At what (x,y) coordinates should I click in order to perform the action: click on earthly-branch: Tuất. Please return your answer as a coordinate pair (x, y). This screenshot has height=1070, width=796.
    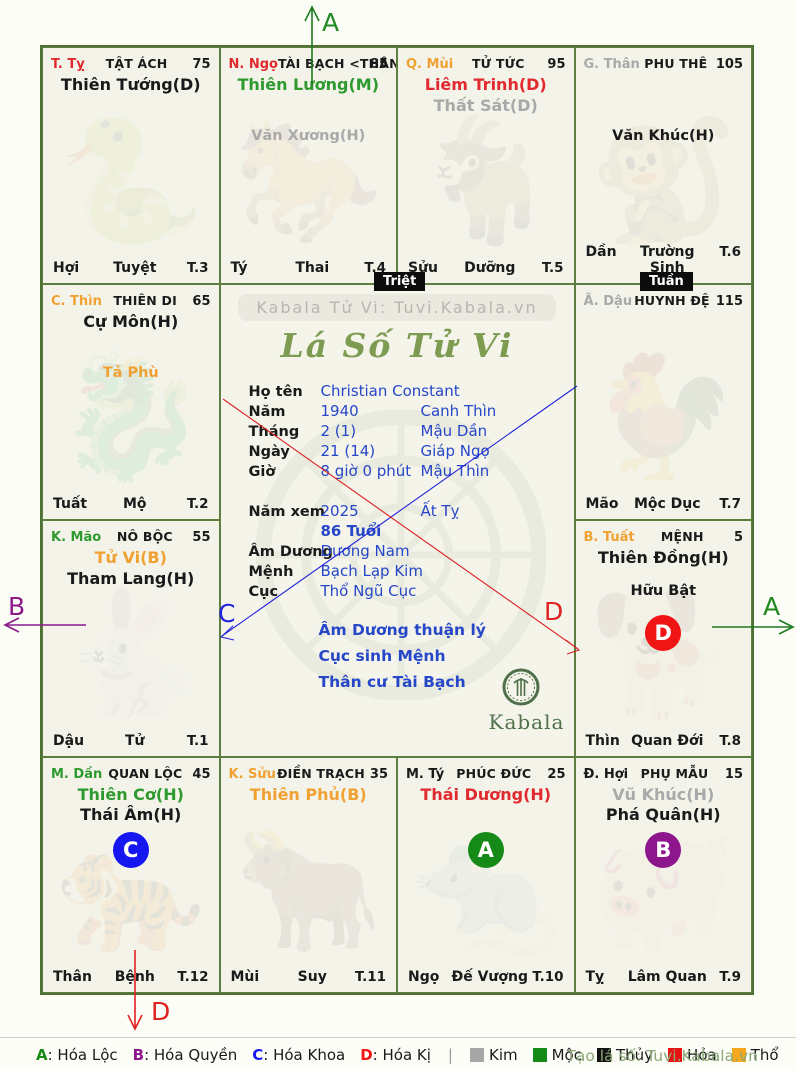
    Looking at the image, I should click on (70, 504).